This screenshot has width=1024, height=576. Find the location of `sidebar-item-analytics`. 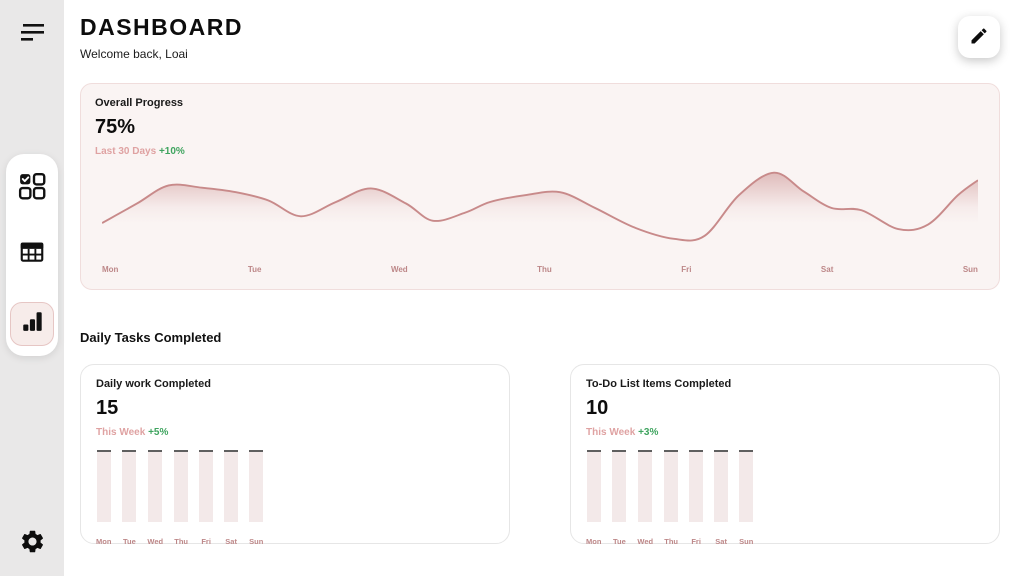

sidebar-item-analytics is located at coordinates (32, 323).